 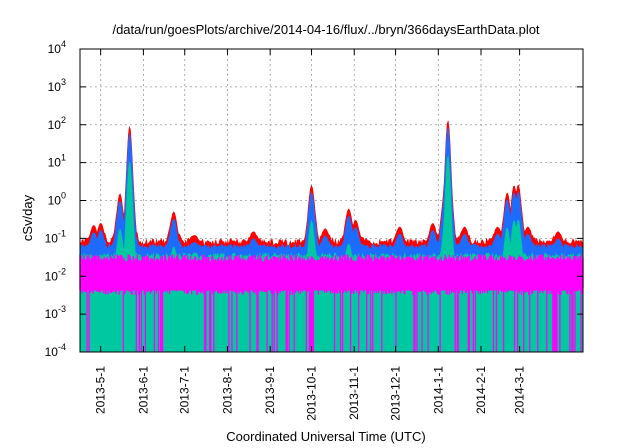 What do you see at coordinates (55, 312) in the screenshot?
I see `y-tick-label: 10⁻³` at bounding box center [55, 312].